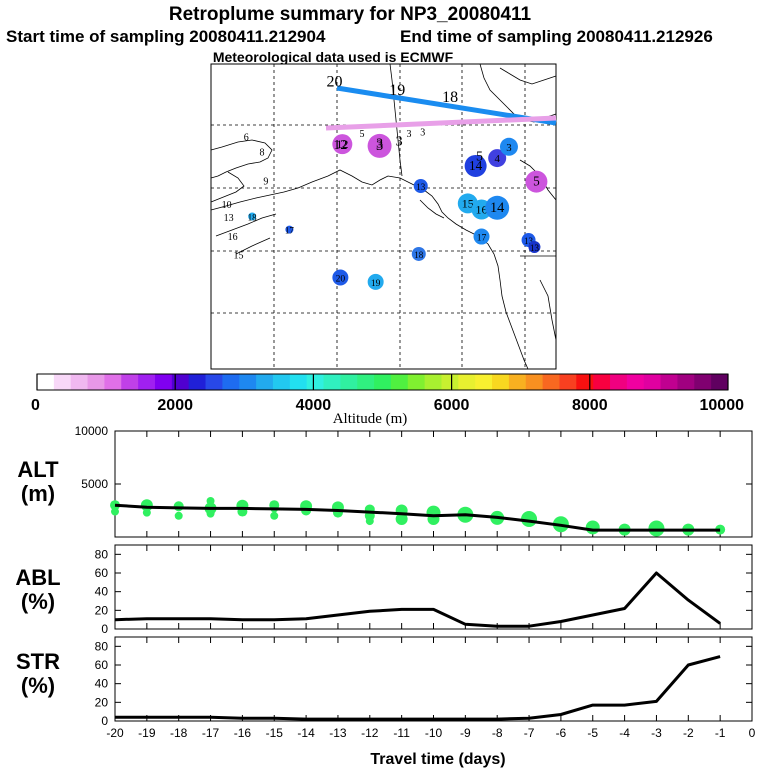  Describe the element at coordinates (417, 517) in the screenshot. I see `alt-series-line` at that location.